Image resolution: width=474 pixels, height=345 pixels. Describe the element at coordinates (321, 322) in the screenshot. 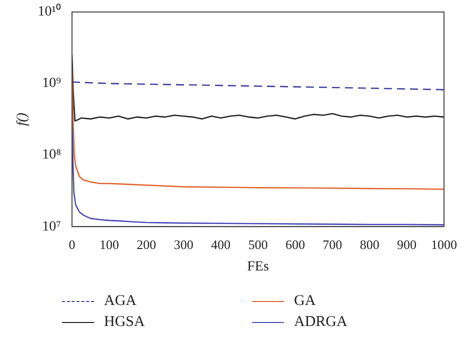

I see `legend-label: ADRGA` at that location.